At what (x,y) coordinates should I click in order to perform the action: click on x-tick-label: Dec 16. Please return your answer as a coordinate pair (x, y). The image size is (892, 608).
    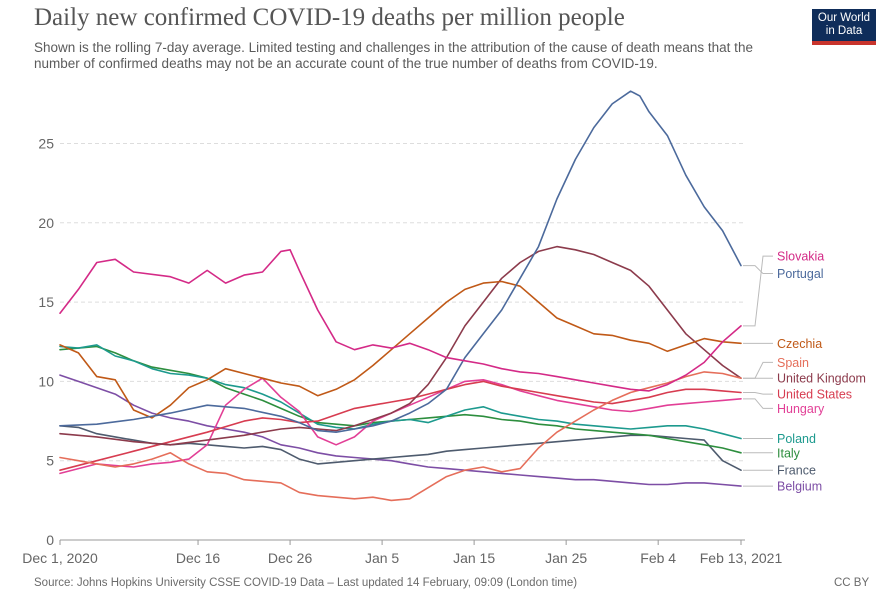
    Looking at the image, I should click on (198, 558).